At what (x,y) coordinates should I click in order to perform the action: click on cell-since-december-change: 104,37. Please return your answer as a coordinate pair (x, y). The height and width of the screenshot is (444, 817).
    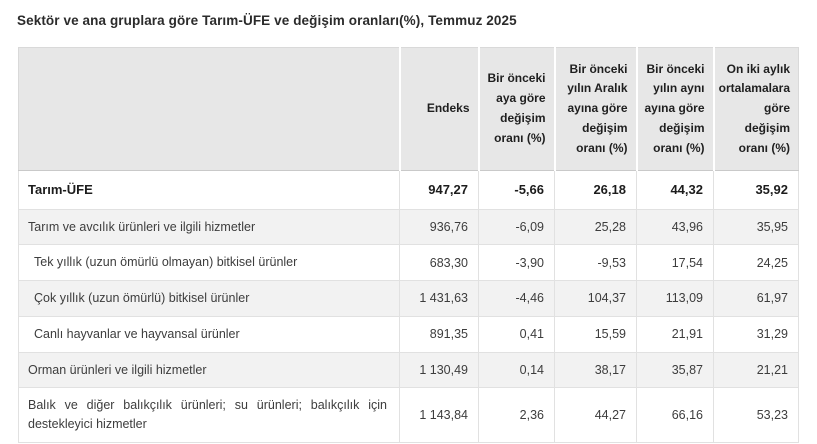
    Looking at the image, I should click on (595, 298).